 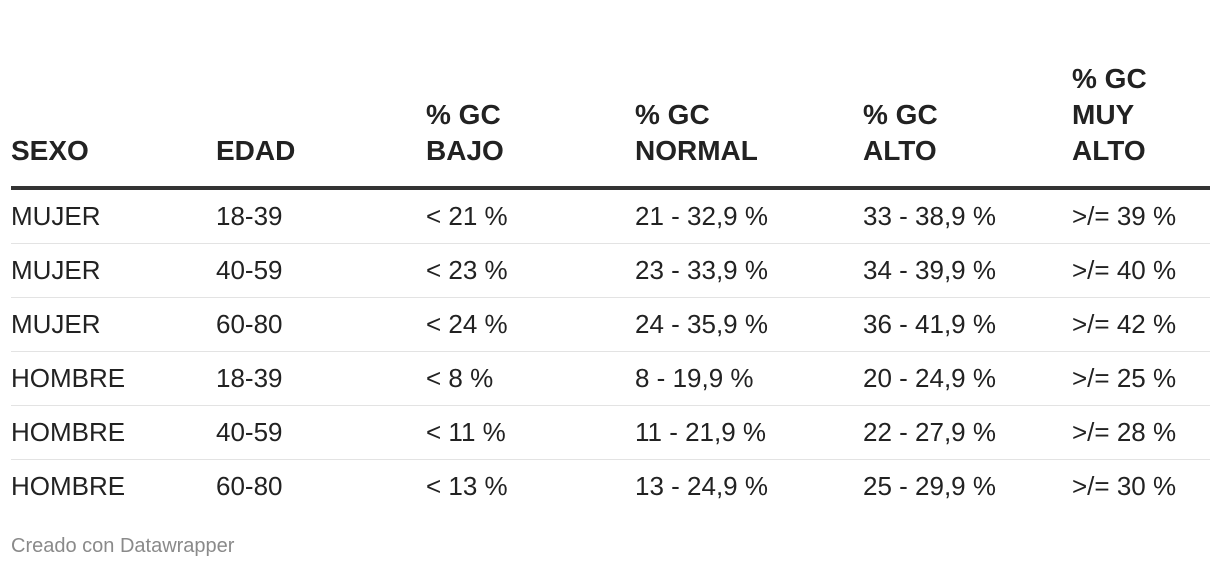 What do you see at coordinates (467, 486) in the screenshot?
I see `table-cell: < 13 %` at bounding box center [467, 486].